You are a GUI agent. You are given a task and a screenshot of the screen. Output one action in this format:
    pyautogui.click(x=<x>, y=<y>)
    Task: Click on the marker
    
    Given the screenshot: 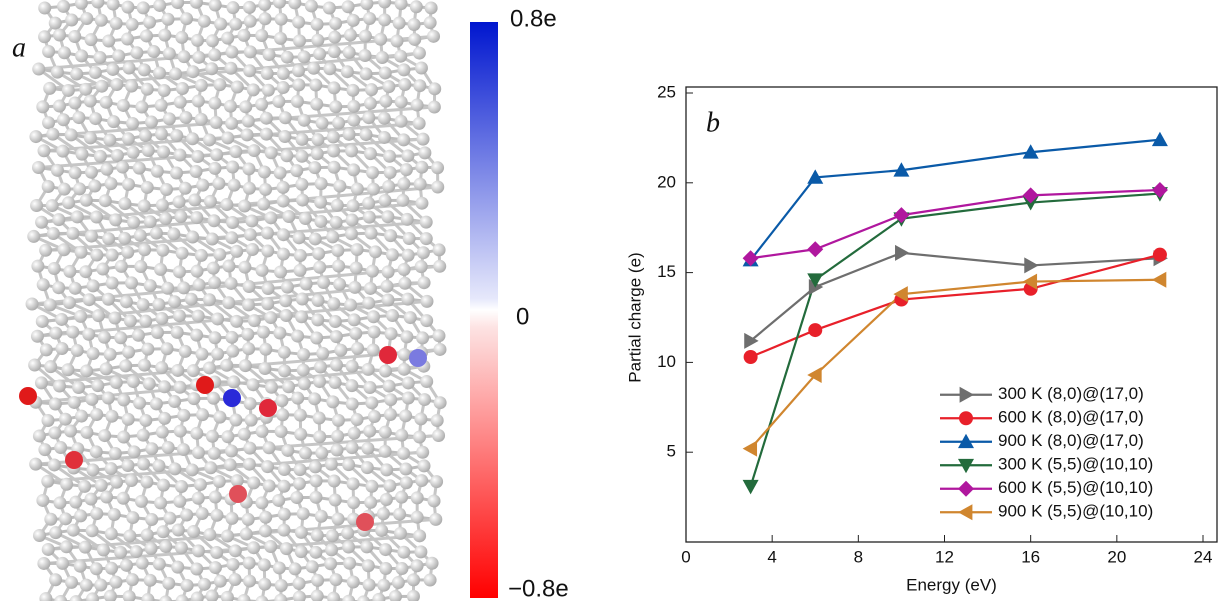 What is the action you would take?
    pyautogui.click(x=1030, y=281)
    